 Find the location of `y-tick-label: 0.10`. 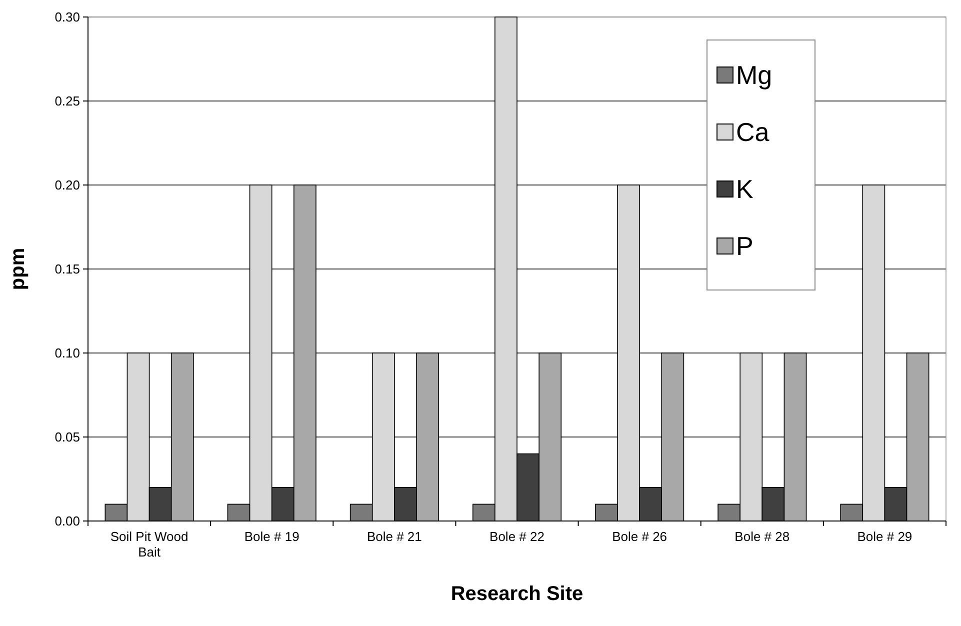

y-tick-label: 0.10 is located at coordinates (67, 353).